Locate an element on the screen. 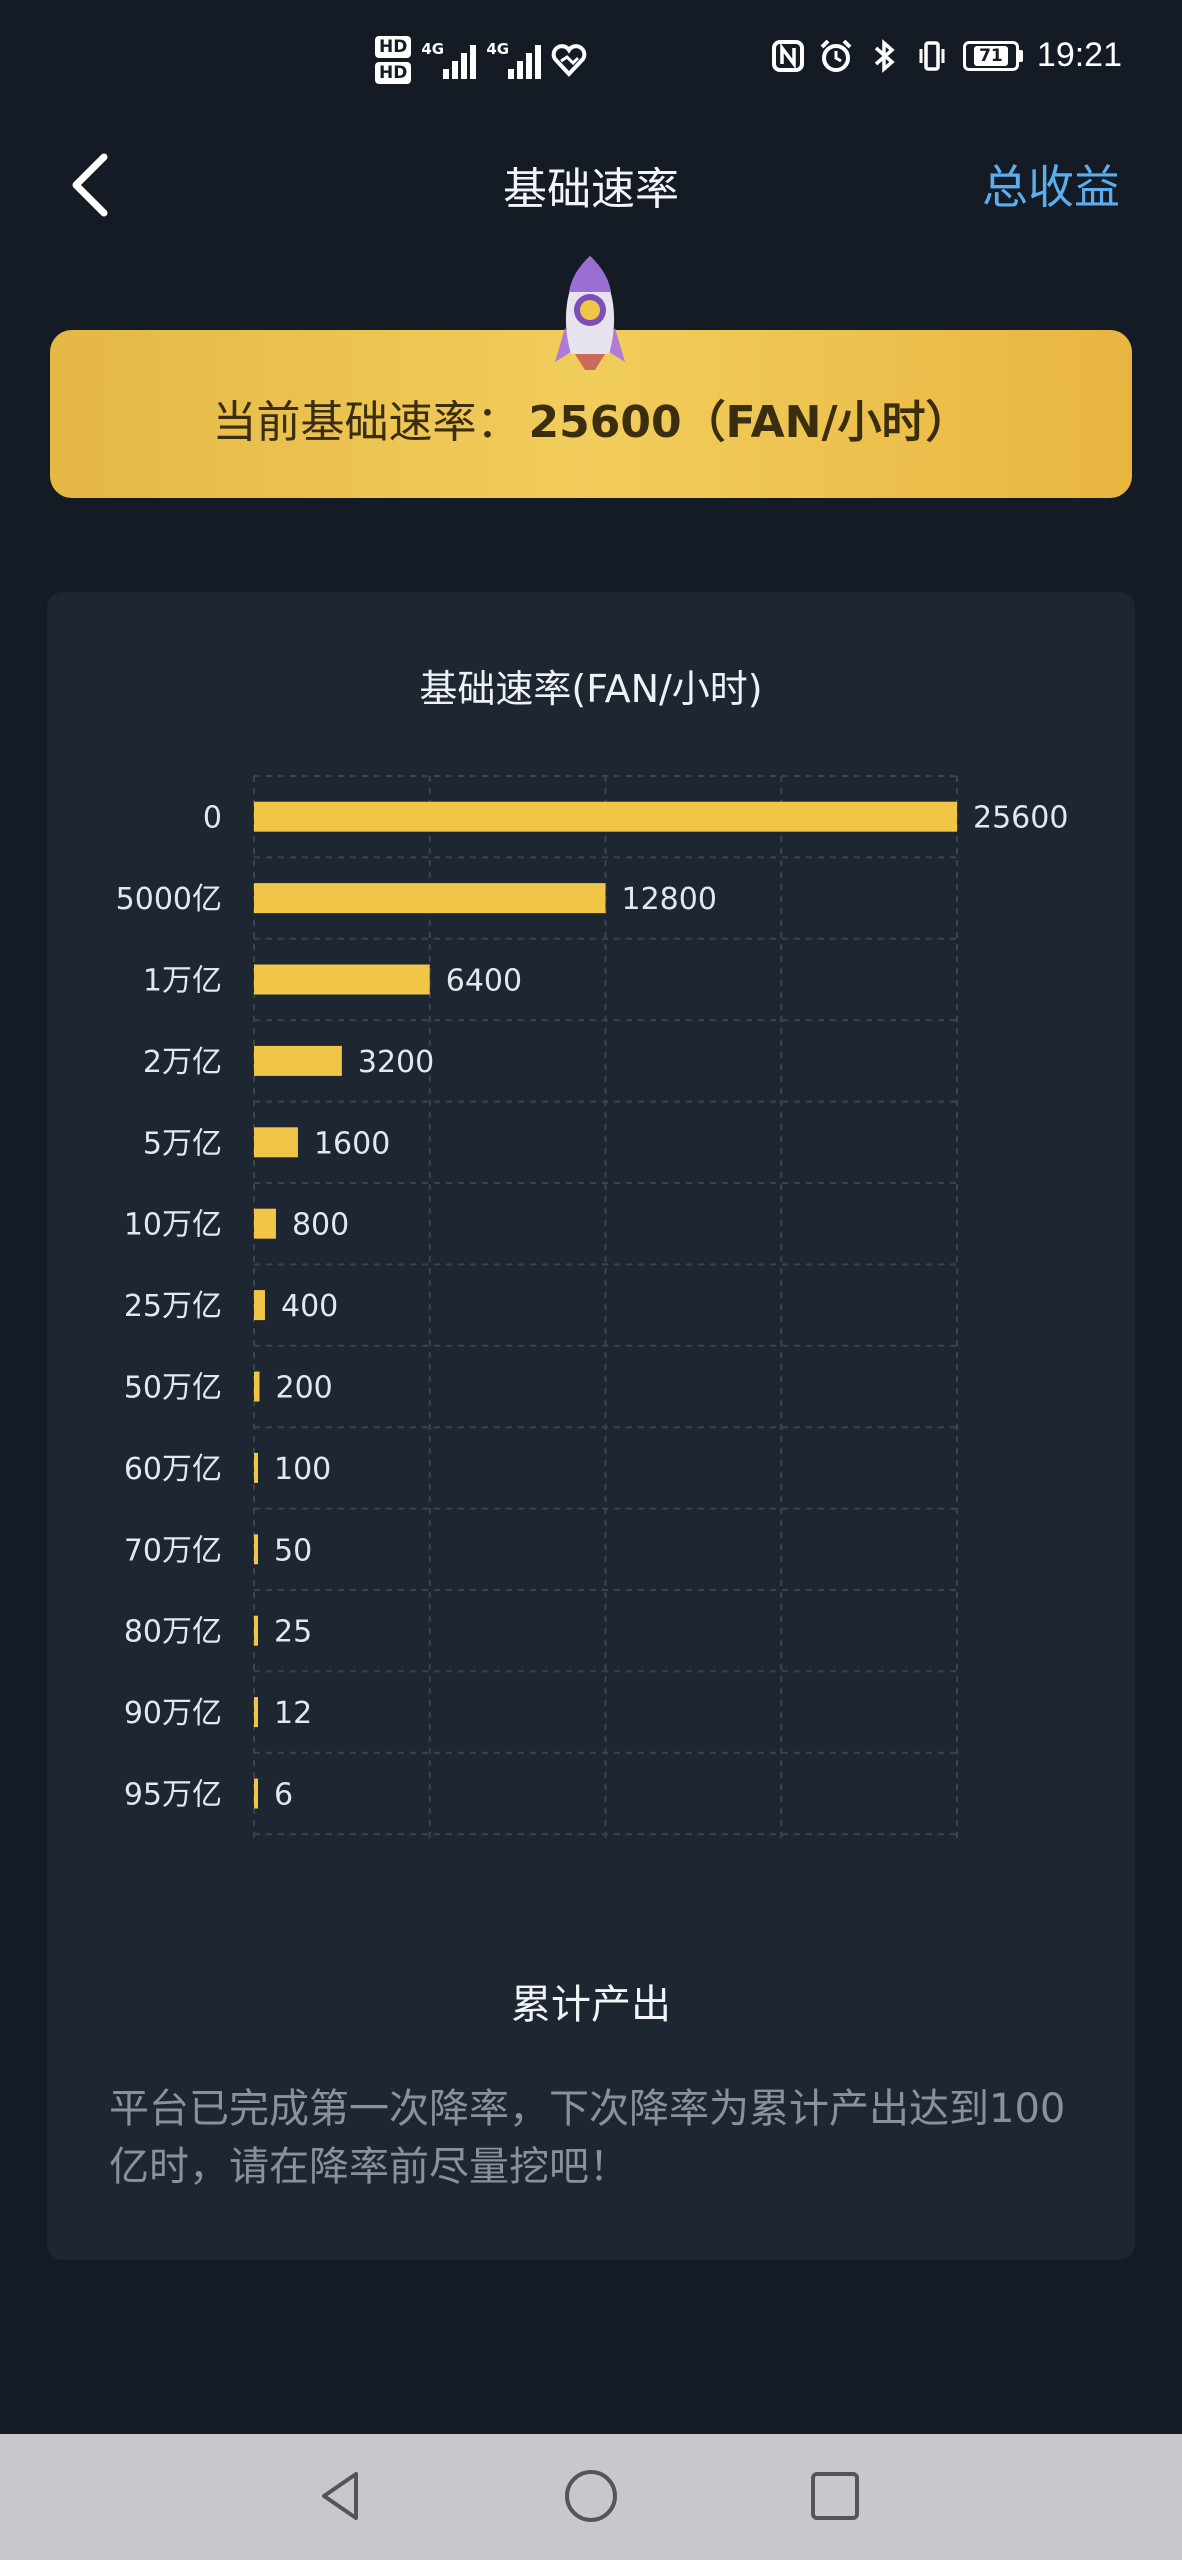 This screenshot has width=1182, height=2560. vibrate-icon is located at coordinates (932, 55).